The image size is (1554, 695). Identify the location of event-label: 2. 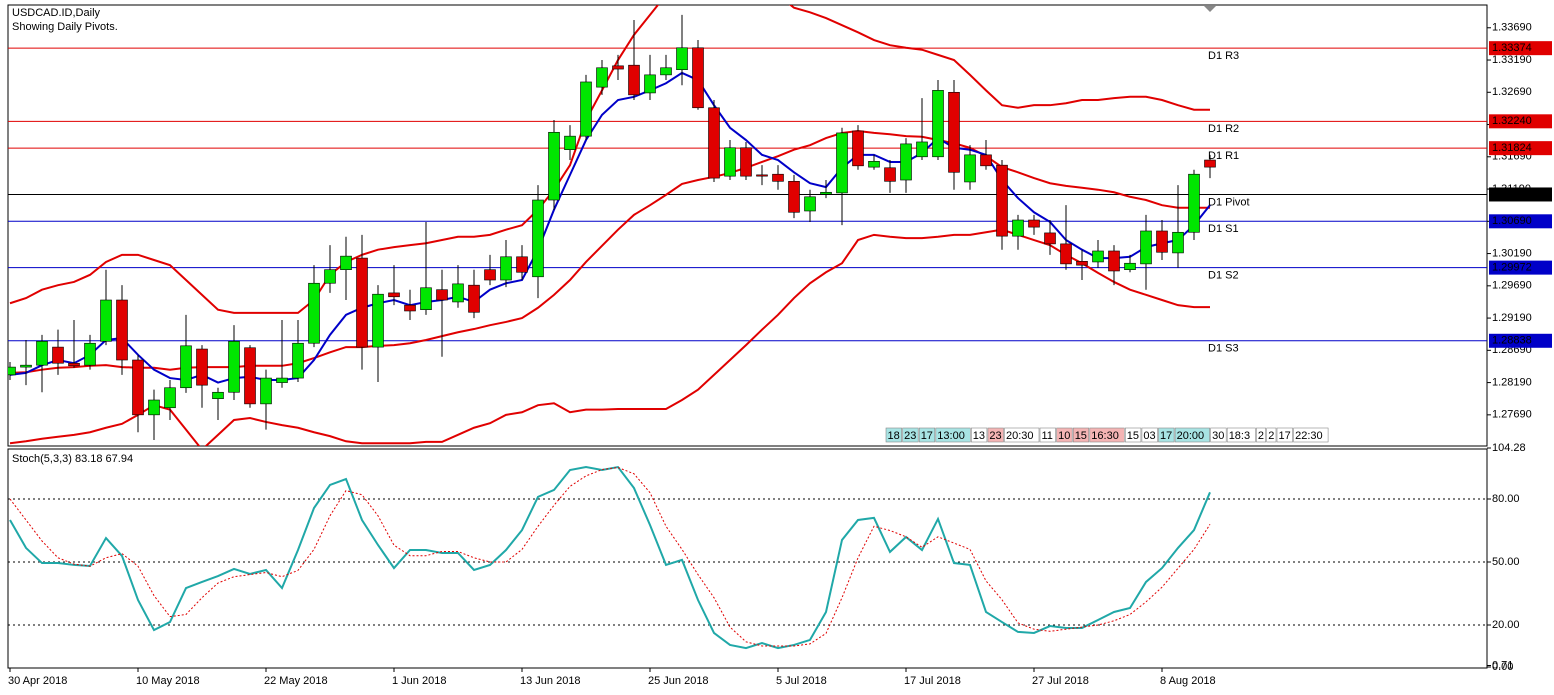
(1271, 436).